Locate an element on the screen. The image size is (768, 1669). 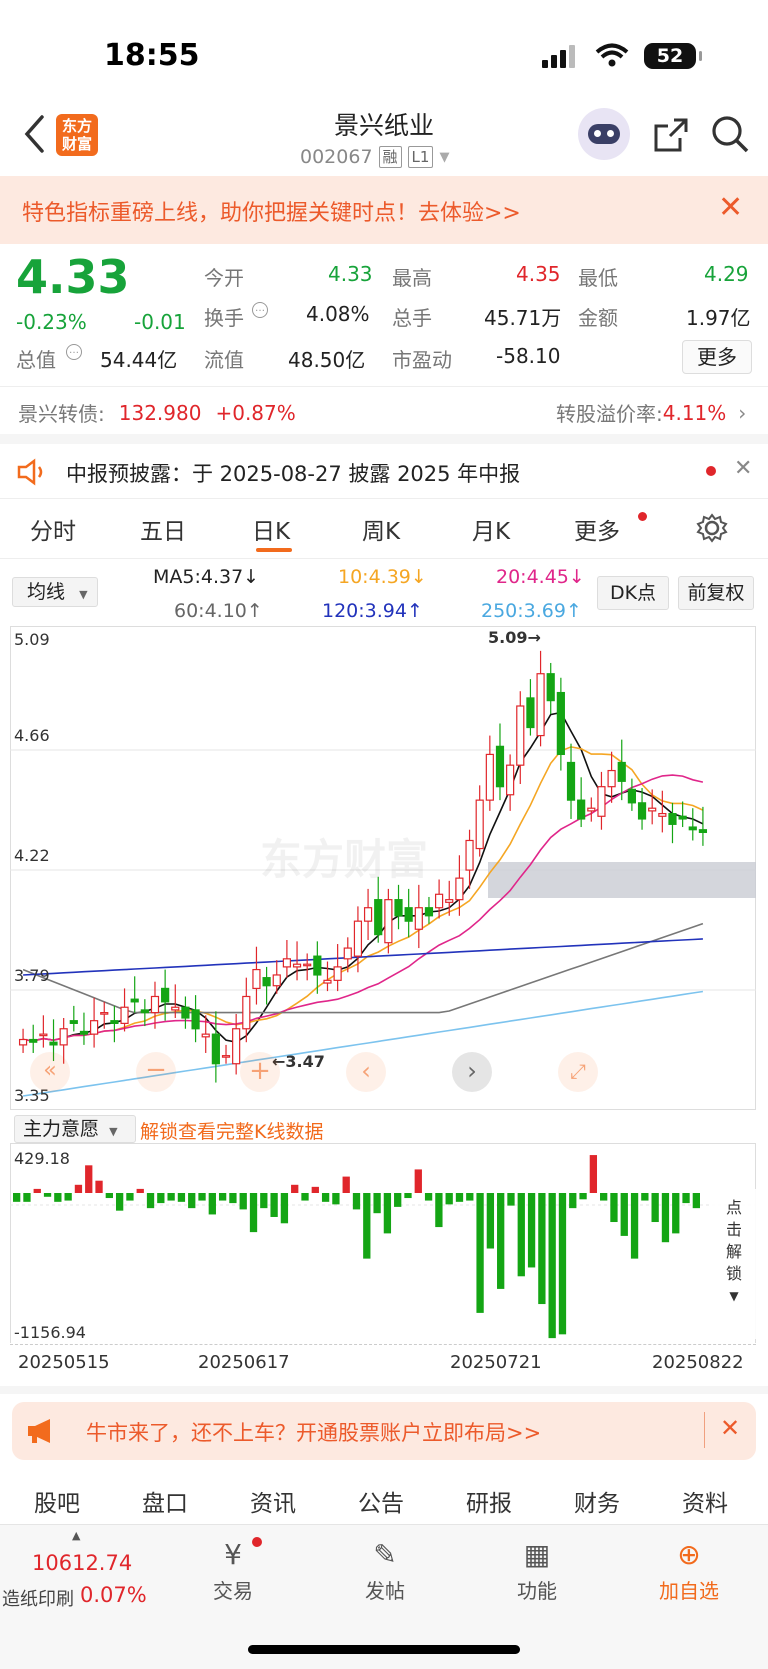
notice-text: 中报预披露：于 2025-08-27 披露 2025 年中报 is located at coordinates (293, 474).